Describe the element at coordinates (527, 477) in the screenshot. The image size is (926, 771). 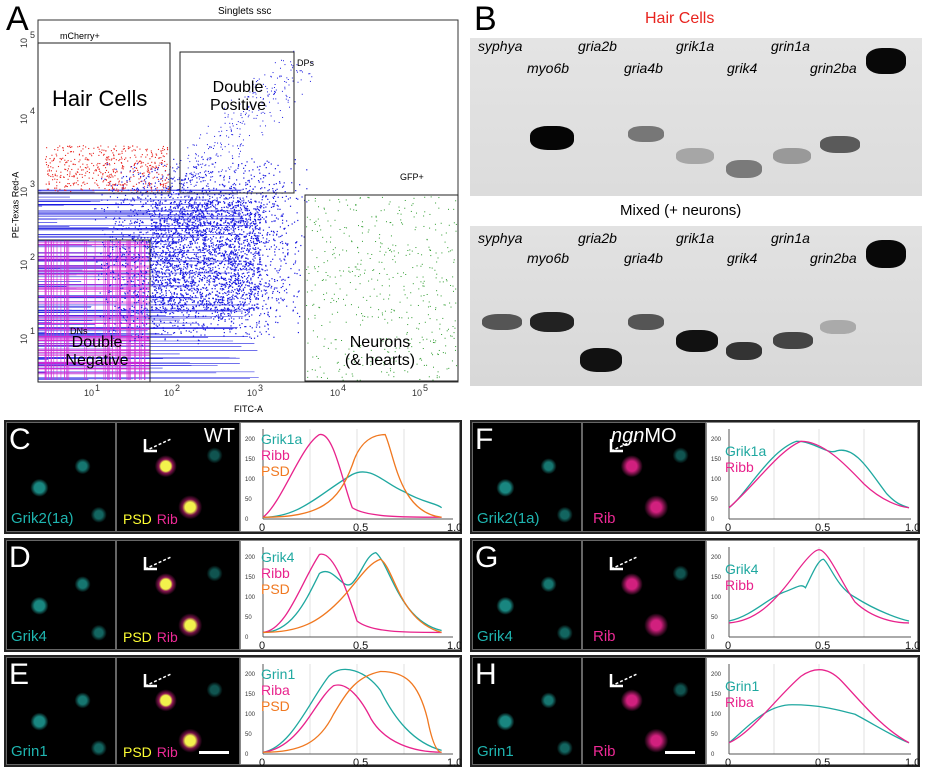
I see `marker-image: F Grik2(1a)` at that location.